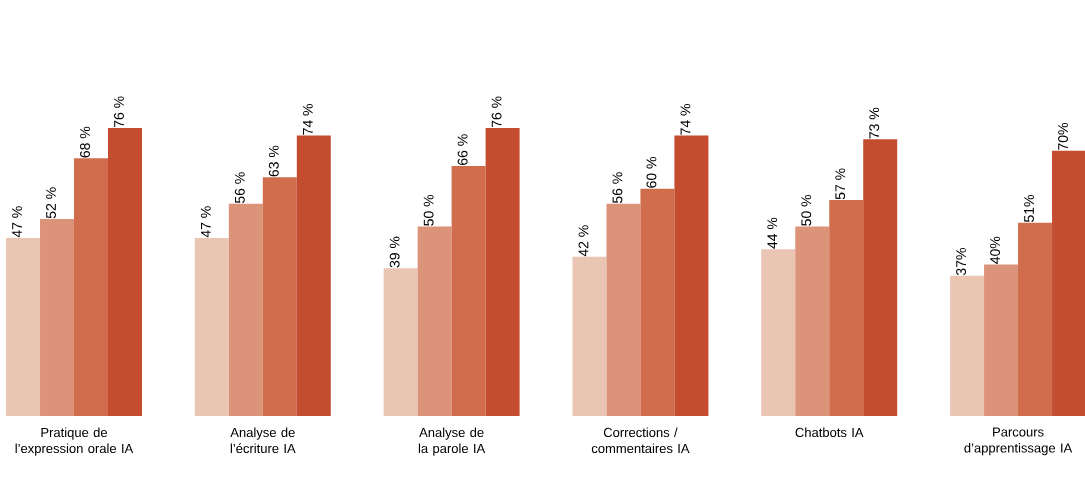 This screenshot has height=492, width=1085. I want to click on x-tick-label: Pratique de l’expression orale IA, so click(74, 441).